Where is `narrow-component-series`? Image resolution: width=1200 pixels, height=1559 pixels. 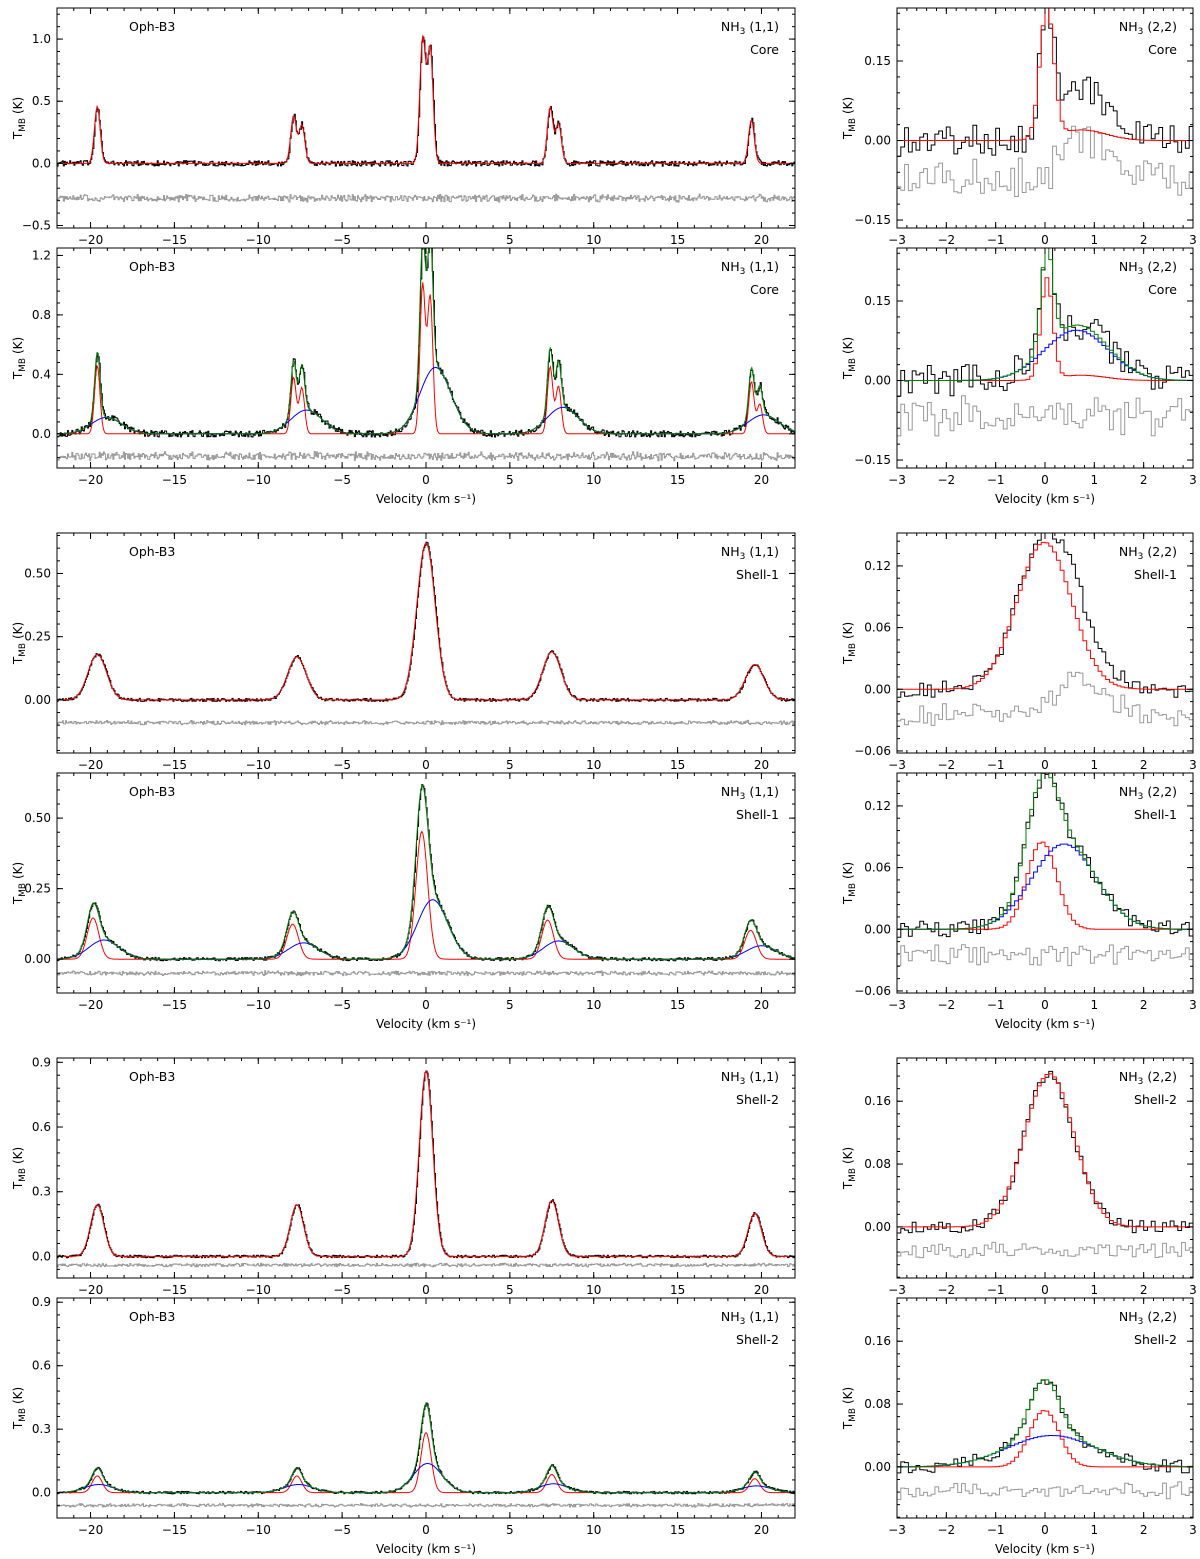 narrow-component-series is located at coordinates (1045, 1439).